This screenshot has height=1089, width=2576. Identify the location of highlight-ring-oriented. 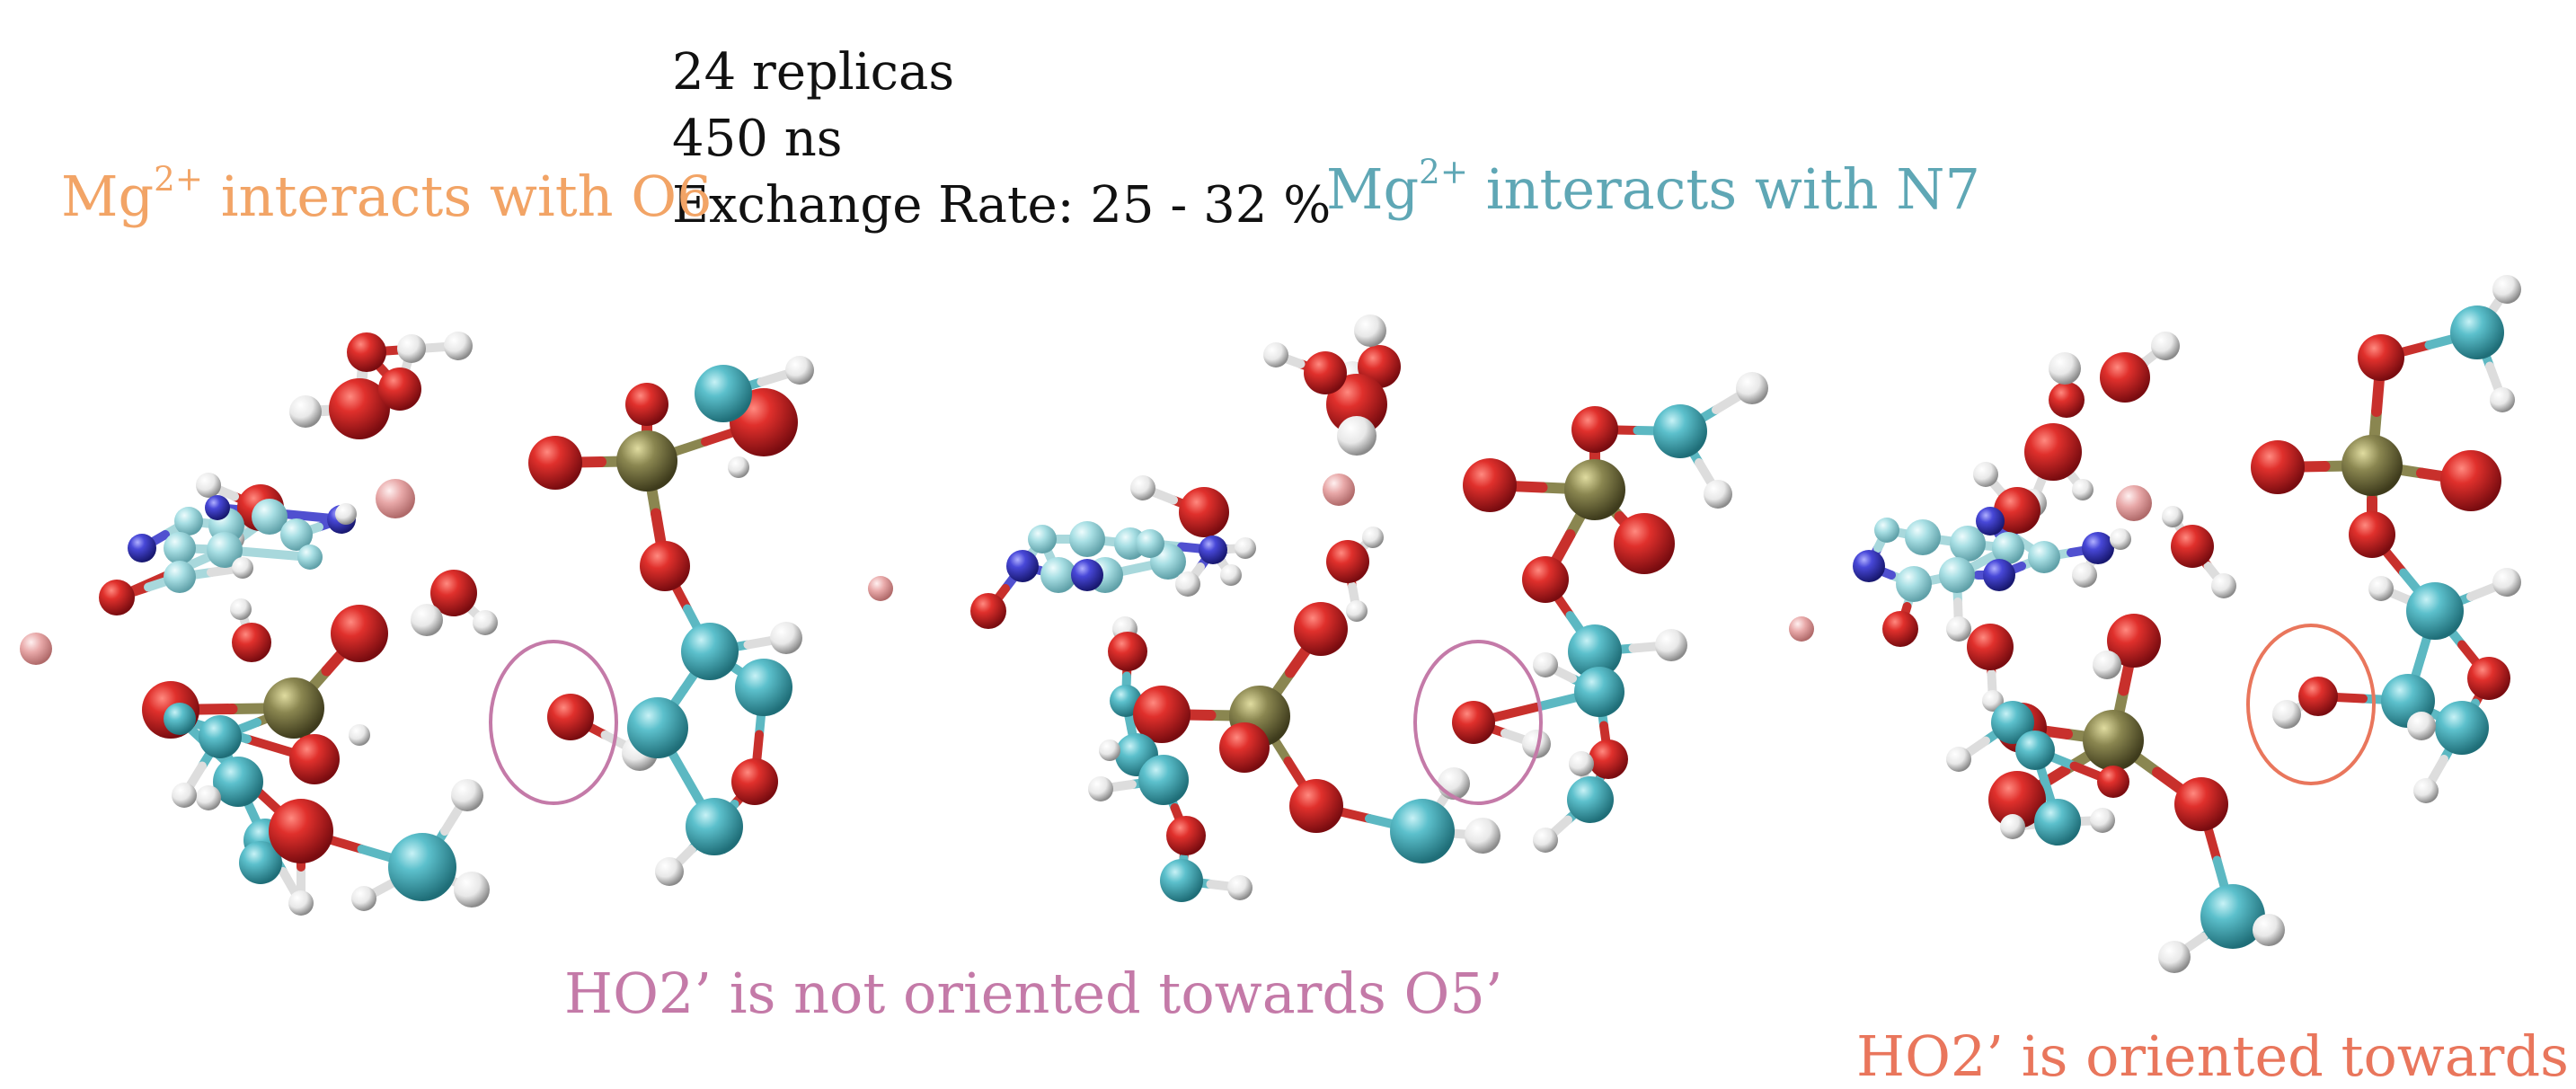
(2311, 704).